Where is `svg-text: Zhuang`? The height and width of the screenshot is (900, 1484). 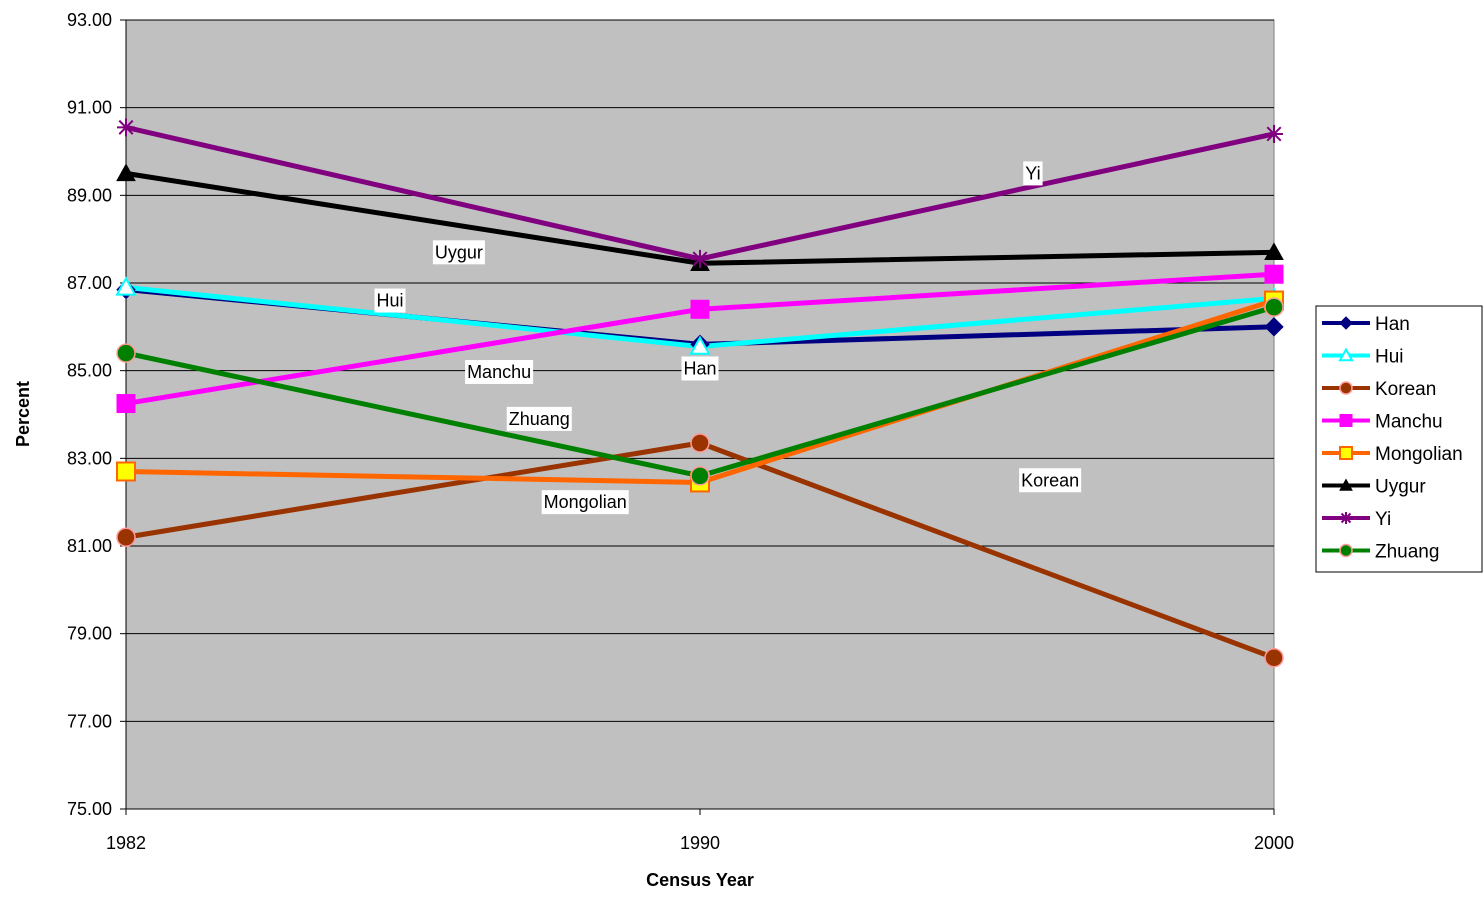
svg-text: Zhuang is located at coordinates (539, 419).